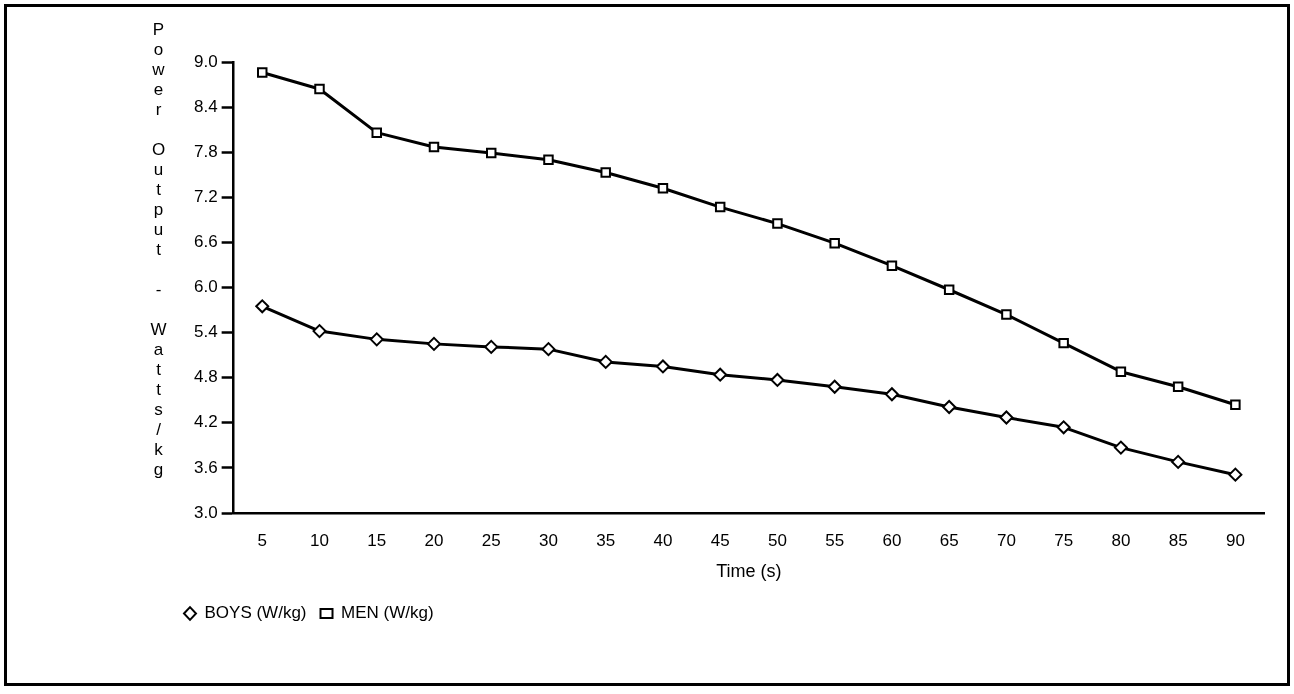 This screenshot has height=694, width=1294. I want to click on y-tick-label: 7.8, so click(205, 151).